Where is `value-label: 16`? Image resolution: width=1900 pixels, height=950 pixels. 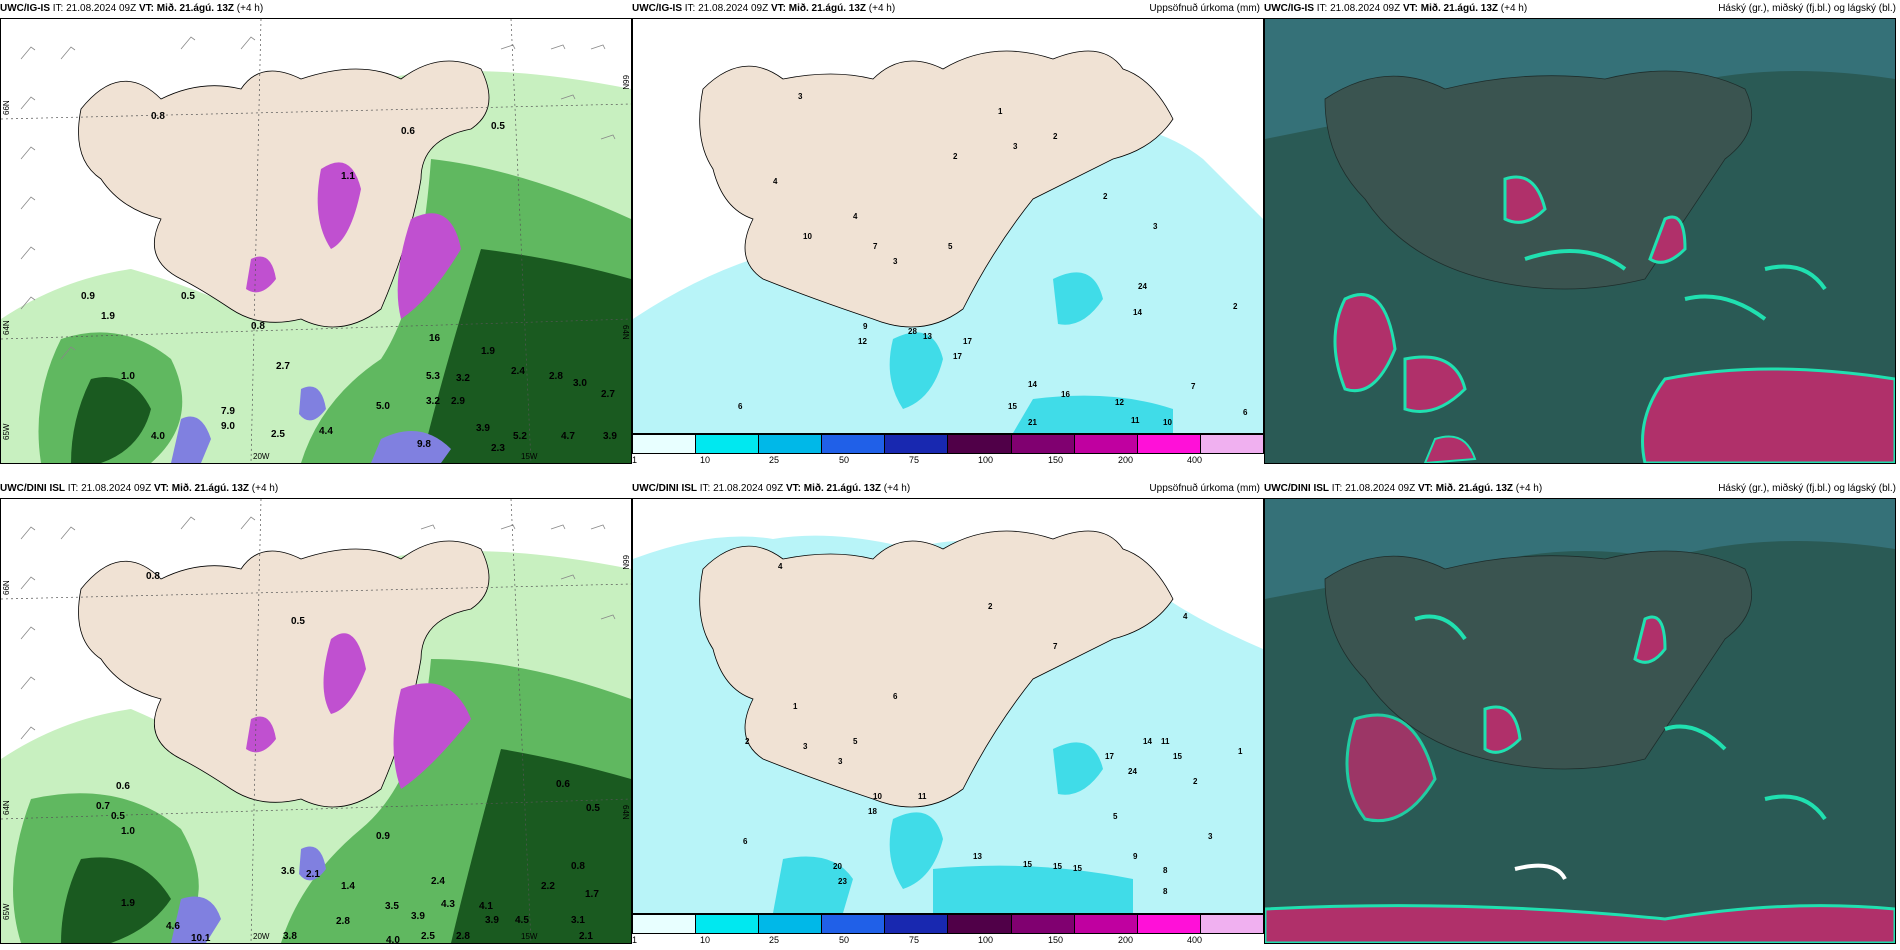
value-label: 16 is located at coordinates (435, 338).